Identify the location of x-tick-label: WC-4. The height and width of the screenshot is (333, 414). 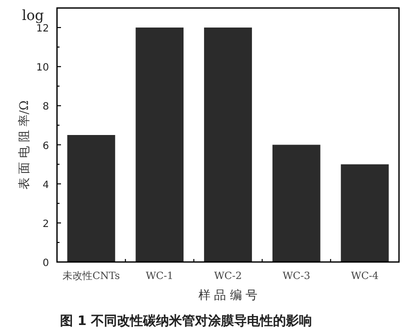
(364, 276).